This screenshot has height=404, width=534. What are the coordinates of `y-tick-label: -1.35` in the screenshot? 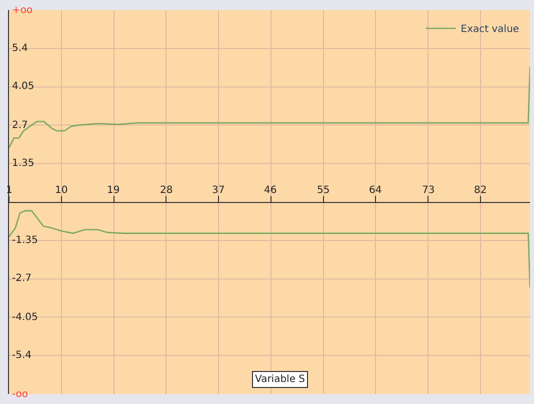 It's located at (25, 240).